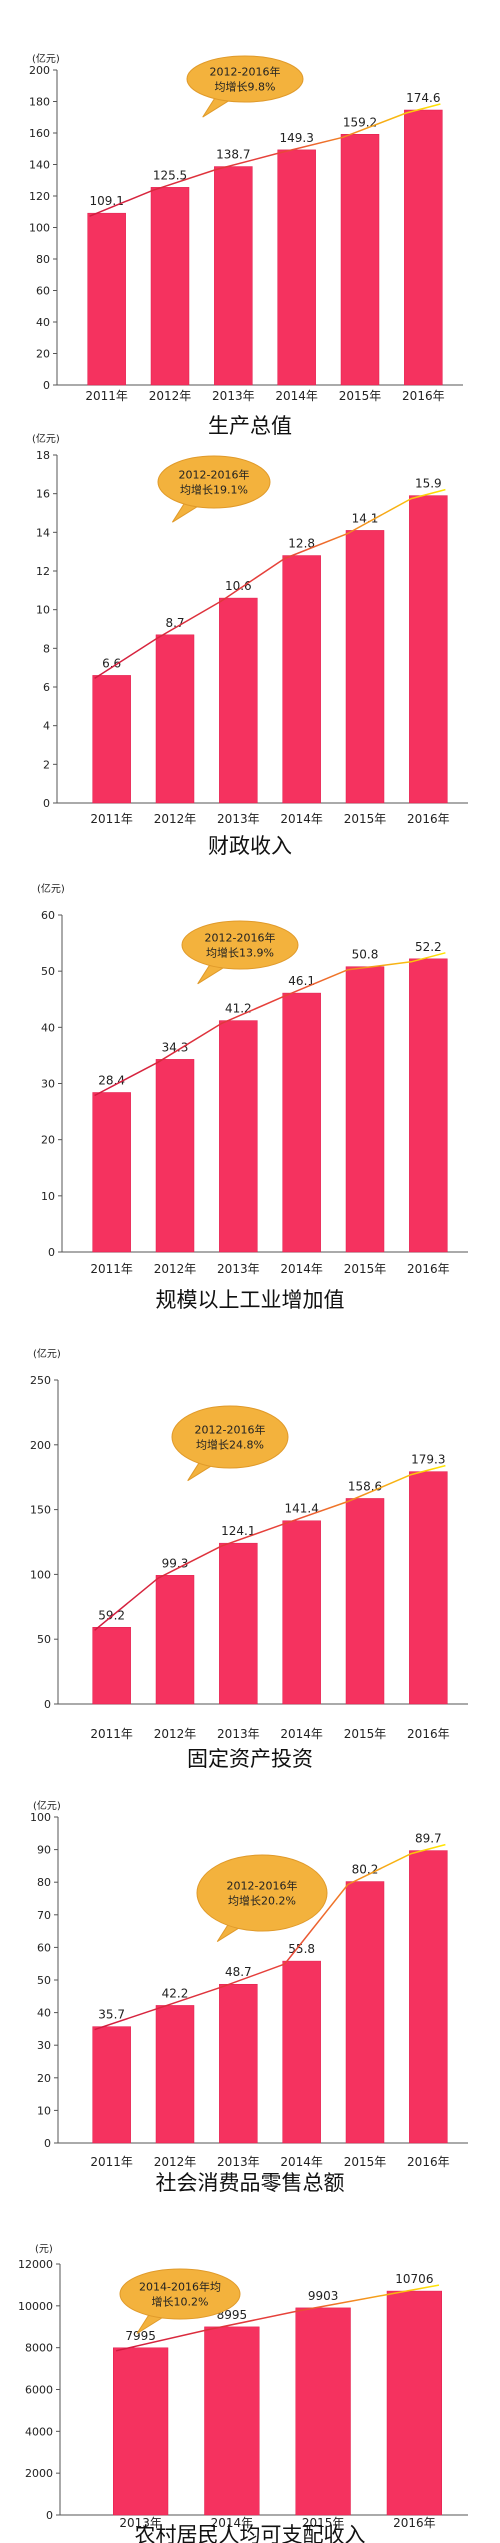  I want to click on data-label: 10706, so click(414, 2279).